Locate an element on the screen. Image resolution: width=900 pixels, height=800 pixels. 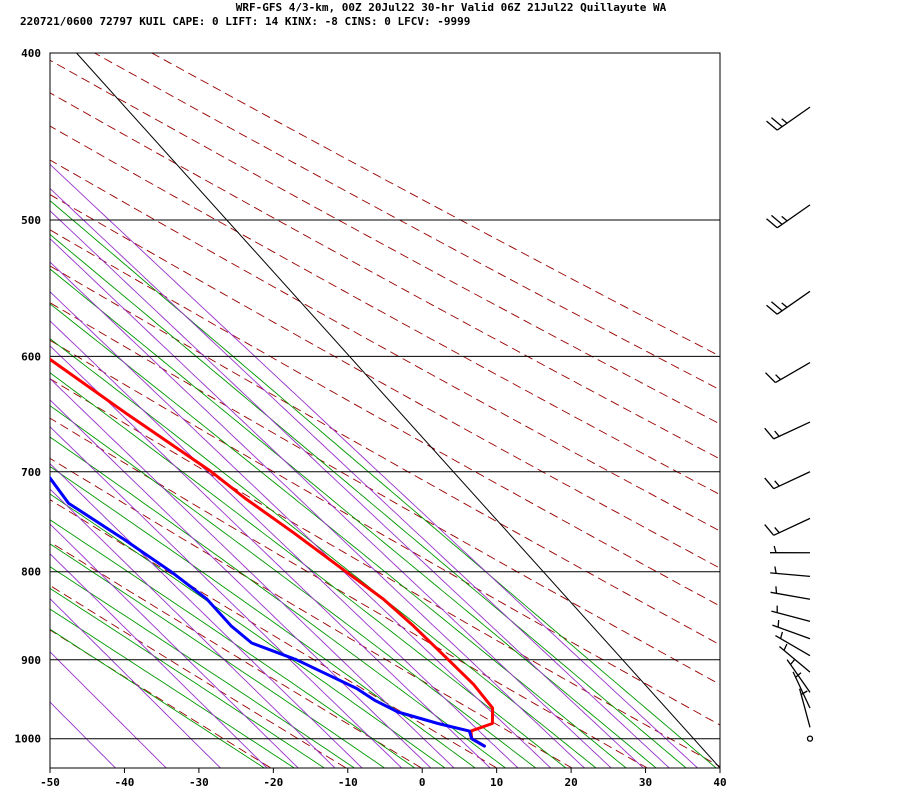
x-tick-label: 10 is located at coordinates (496, 782).